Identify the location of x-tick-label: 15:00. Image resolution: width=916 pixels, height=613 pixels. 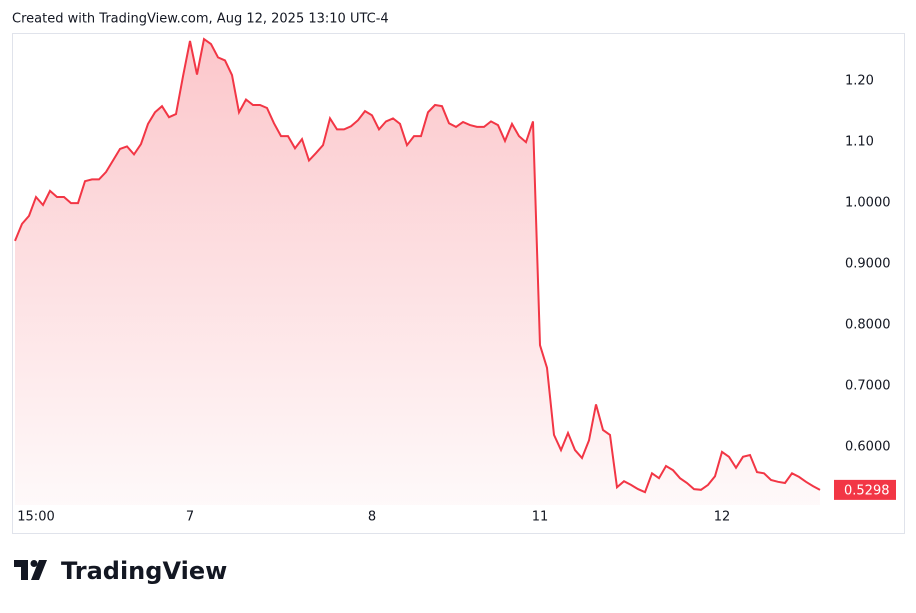
(35, 517).